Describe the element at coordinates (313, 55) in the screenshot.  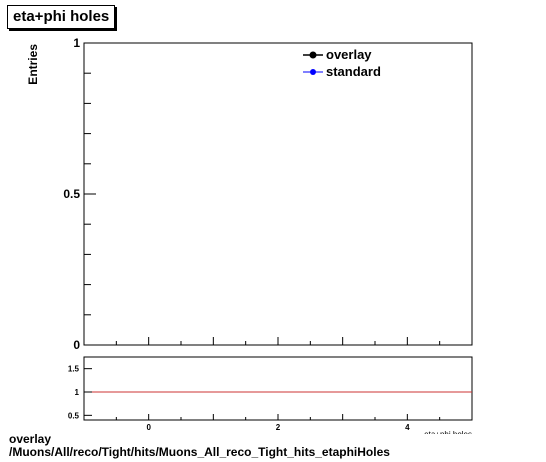
I see `legend-overlay-marker` at that location.